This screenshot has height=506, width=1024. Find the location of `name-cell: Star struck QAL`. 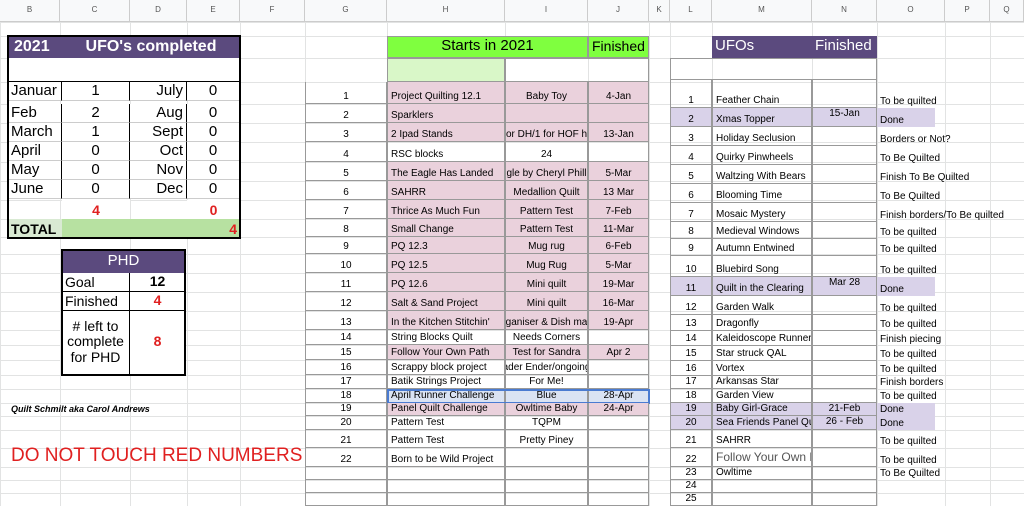

name-cell: Star struck QAL is located at coordinates (762, 353).